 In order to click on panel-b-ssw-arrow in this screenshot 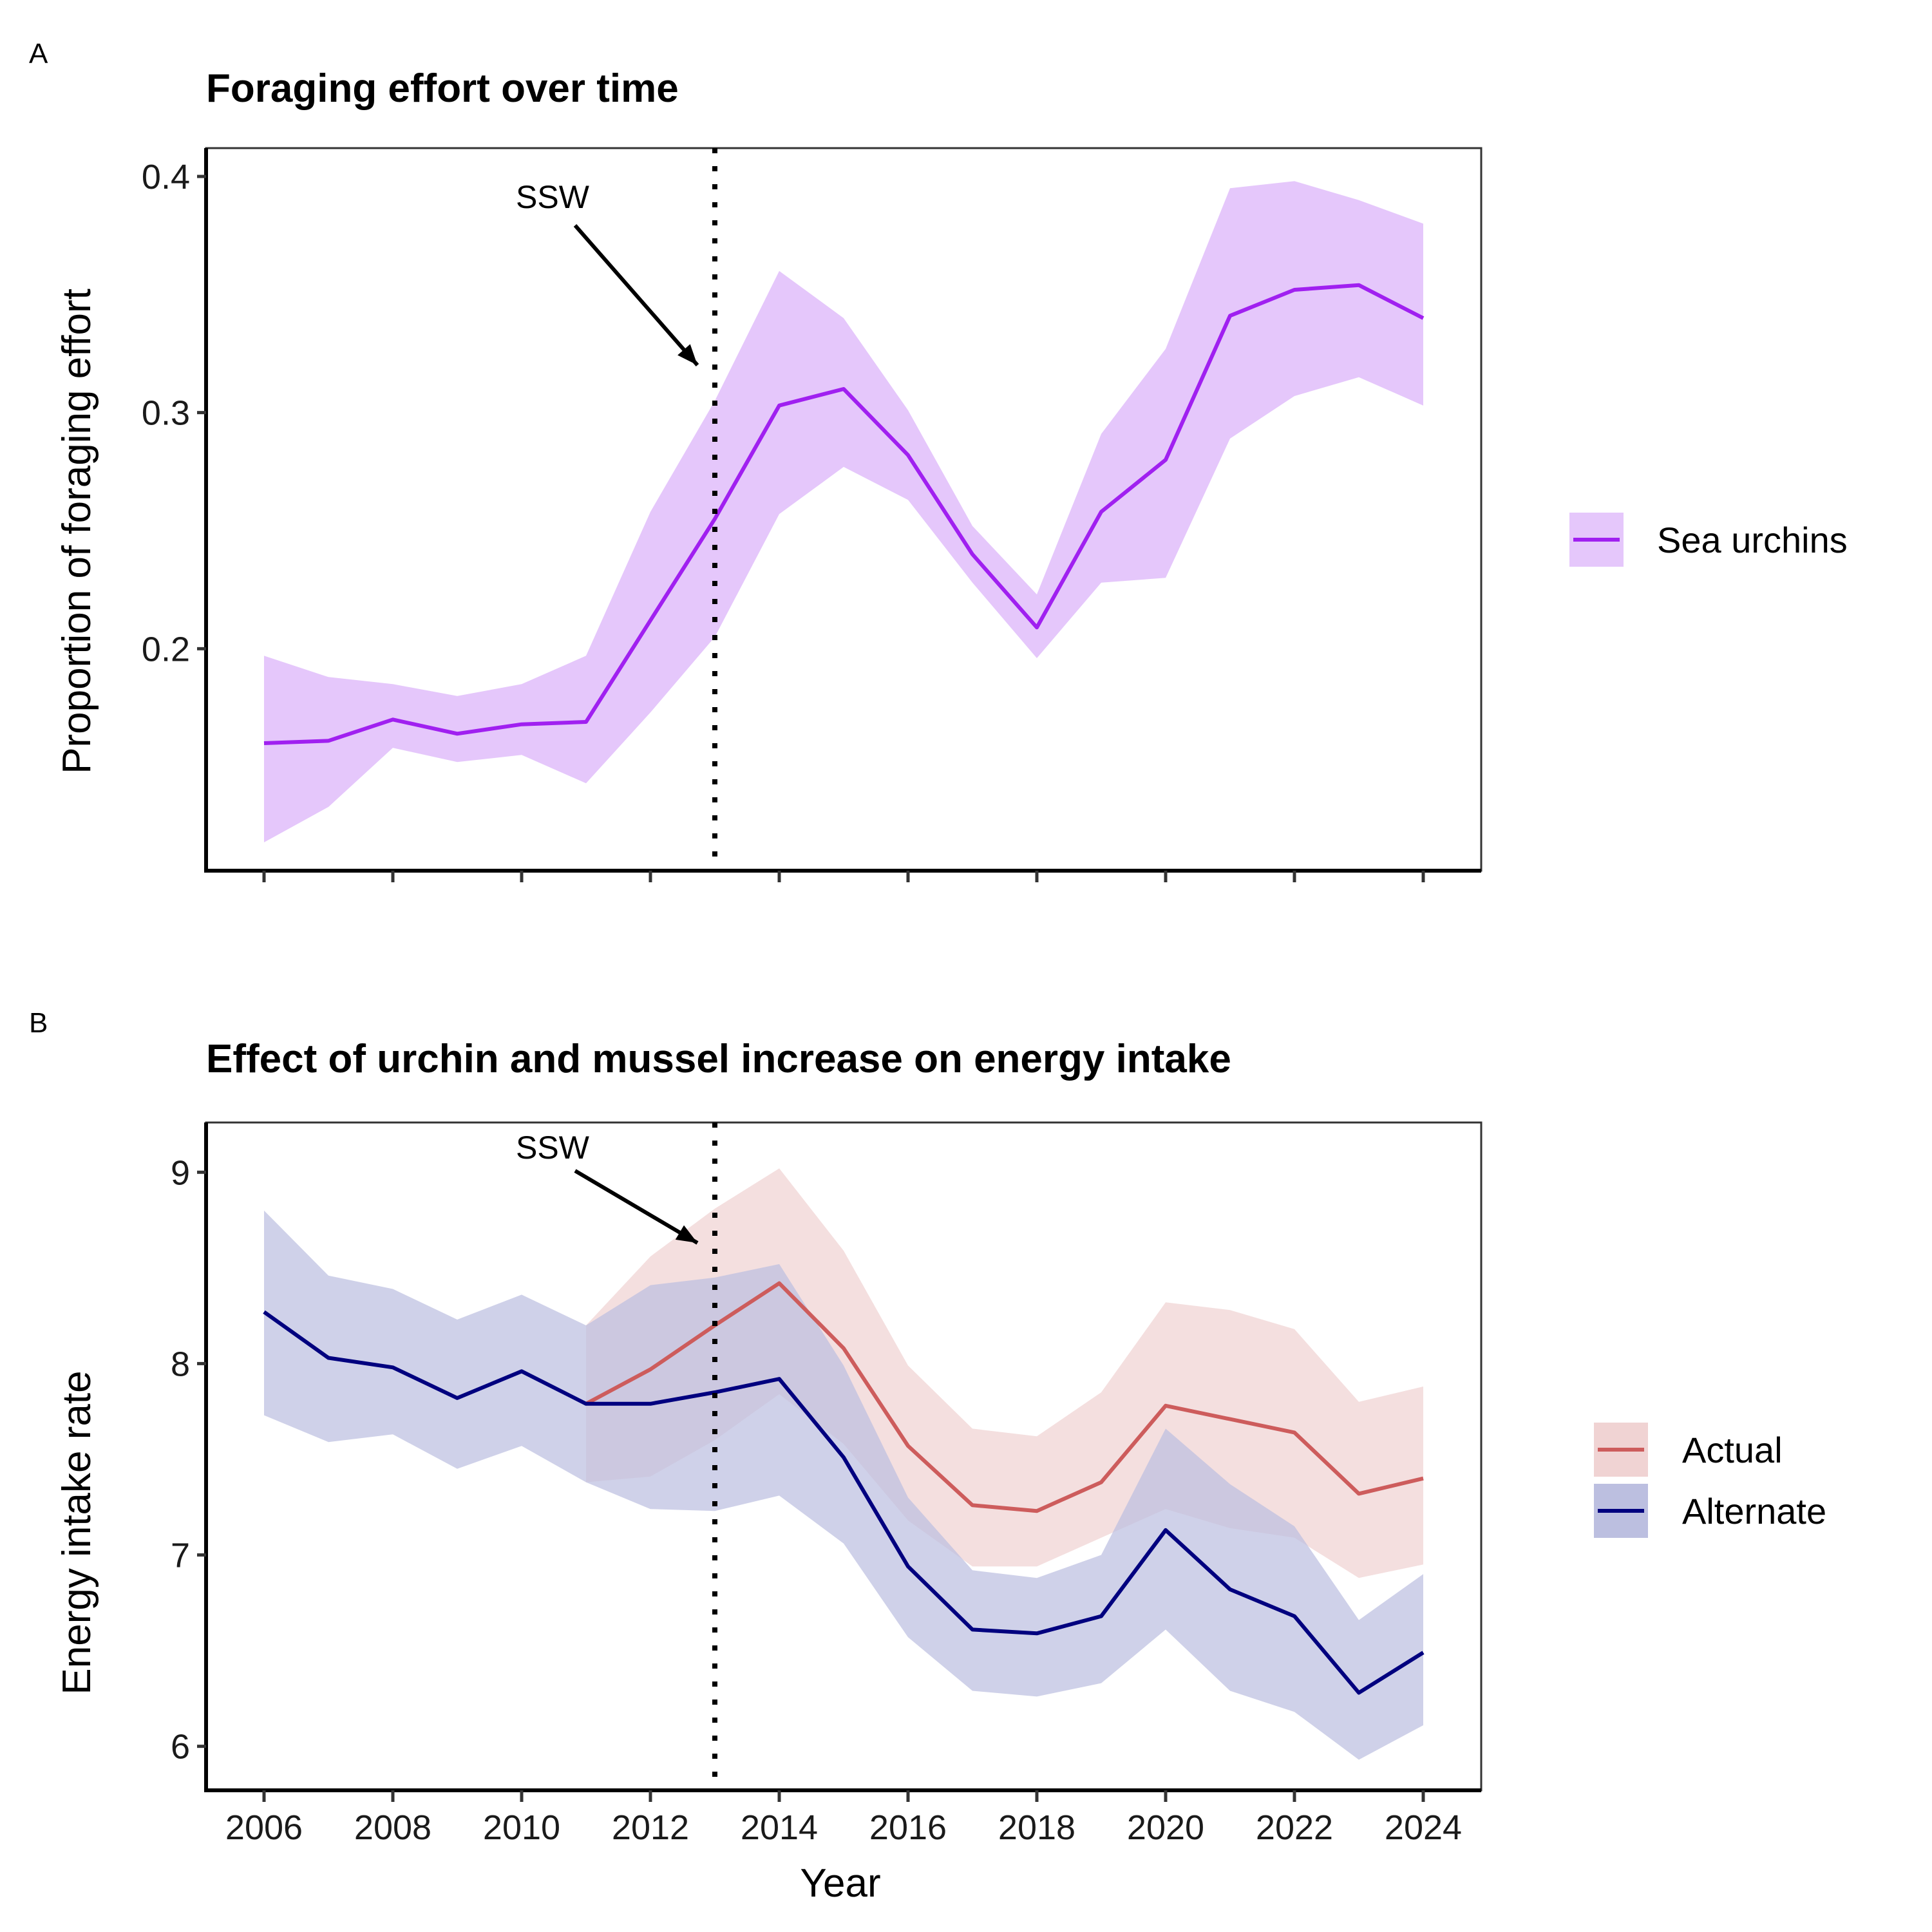, I will do `click(636, 1207)`.